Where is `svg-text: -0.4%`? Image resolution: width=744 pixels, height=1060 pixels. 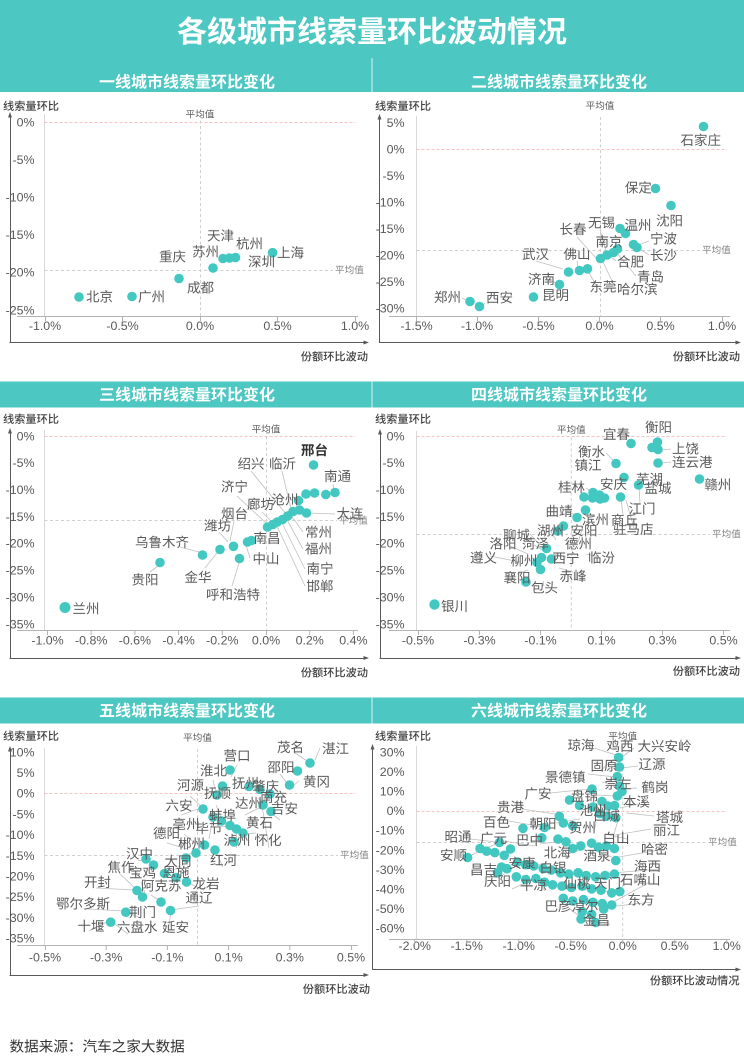
svg-text: -0.4% is located at coordinates (178, 640).